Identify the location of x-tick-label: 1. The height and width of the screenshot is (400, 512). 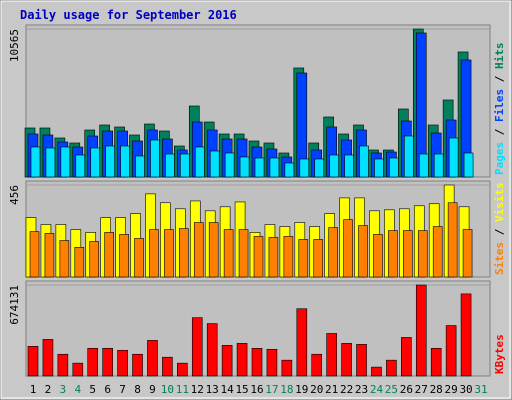
(33, 389).